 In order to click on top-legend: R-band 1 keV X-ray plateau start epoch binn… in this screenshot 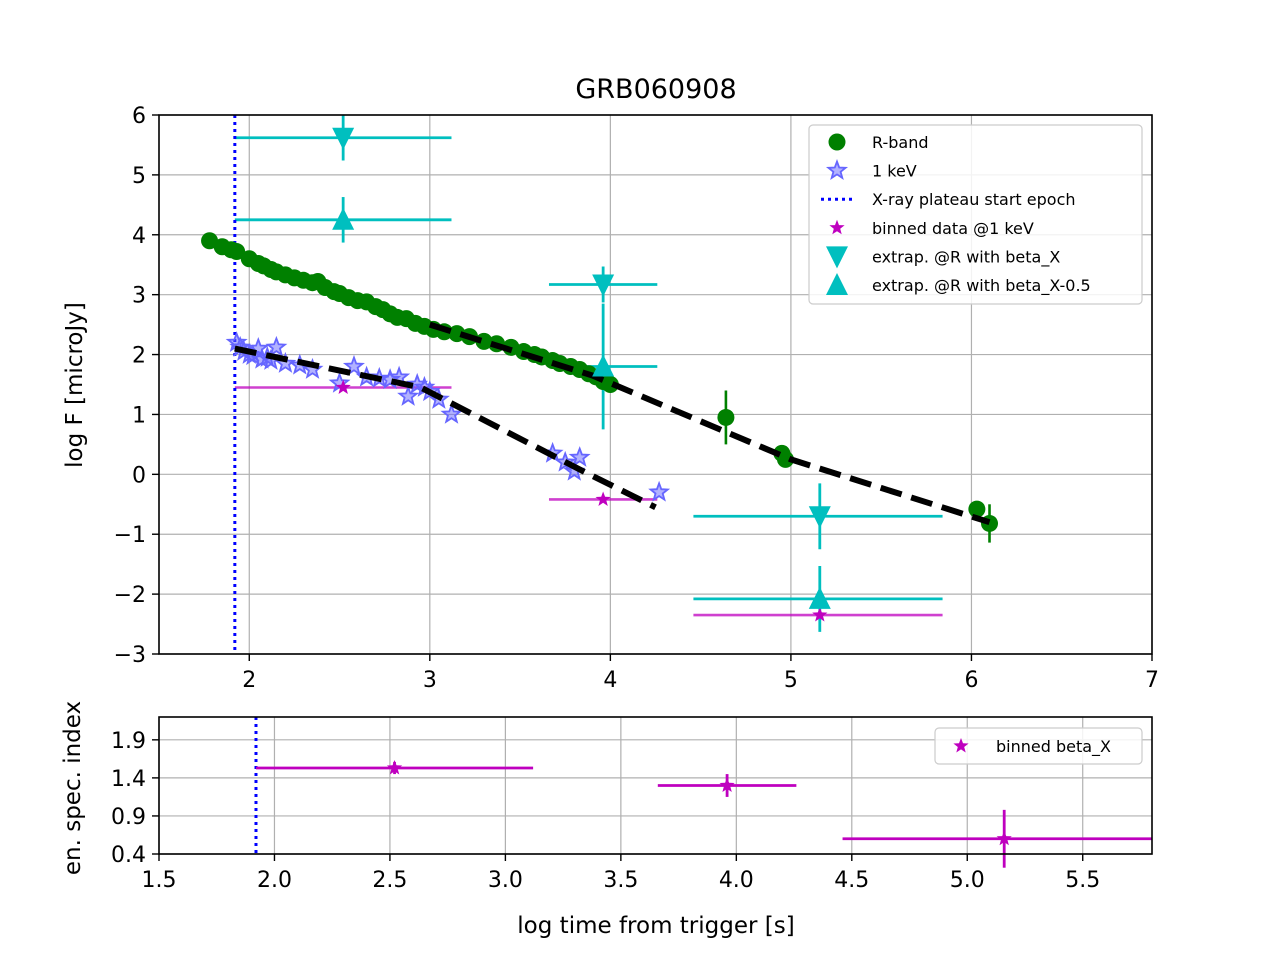, I will do `click(975, 214)`.